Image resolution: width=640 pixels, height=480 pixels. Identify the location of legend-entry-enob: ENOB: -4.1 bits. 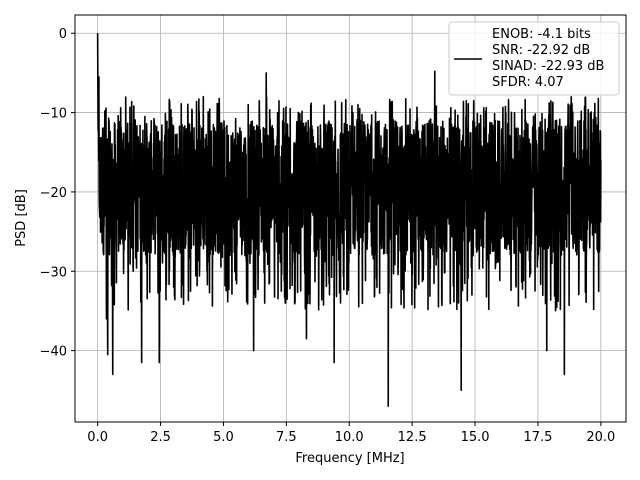
(541, 34).